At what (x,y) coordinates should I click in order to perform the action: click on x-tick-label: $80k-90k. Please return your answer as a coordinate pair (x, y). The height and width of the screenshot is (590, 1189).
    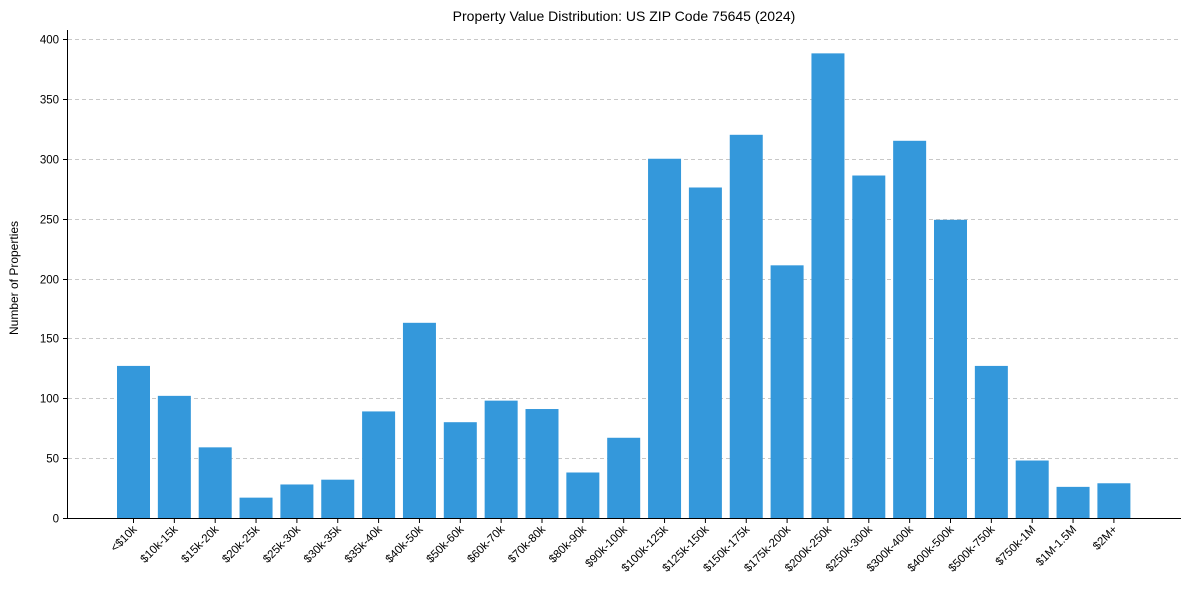
    Looking at the image, I should click on (568, 544).